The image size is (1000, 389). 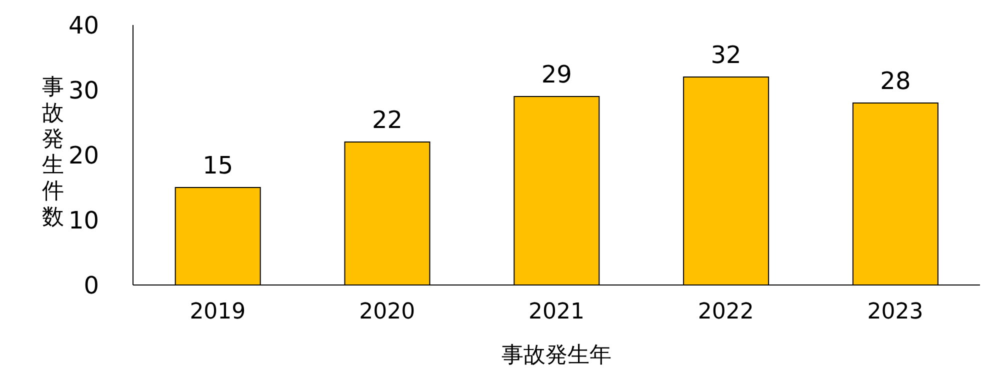 I want to click on x-tick-label: 2020, so click(x=387, y=312).